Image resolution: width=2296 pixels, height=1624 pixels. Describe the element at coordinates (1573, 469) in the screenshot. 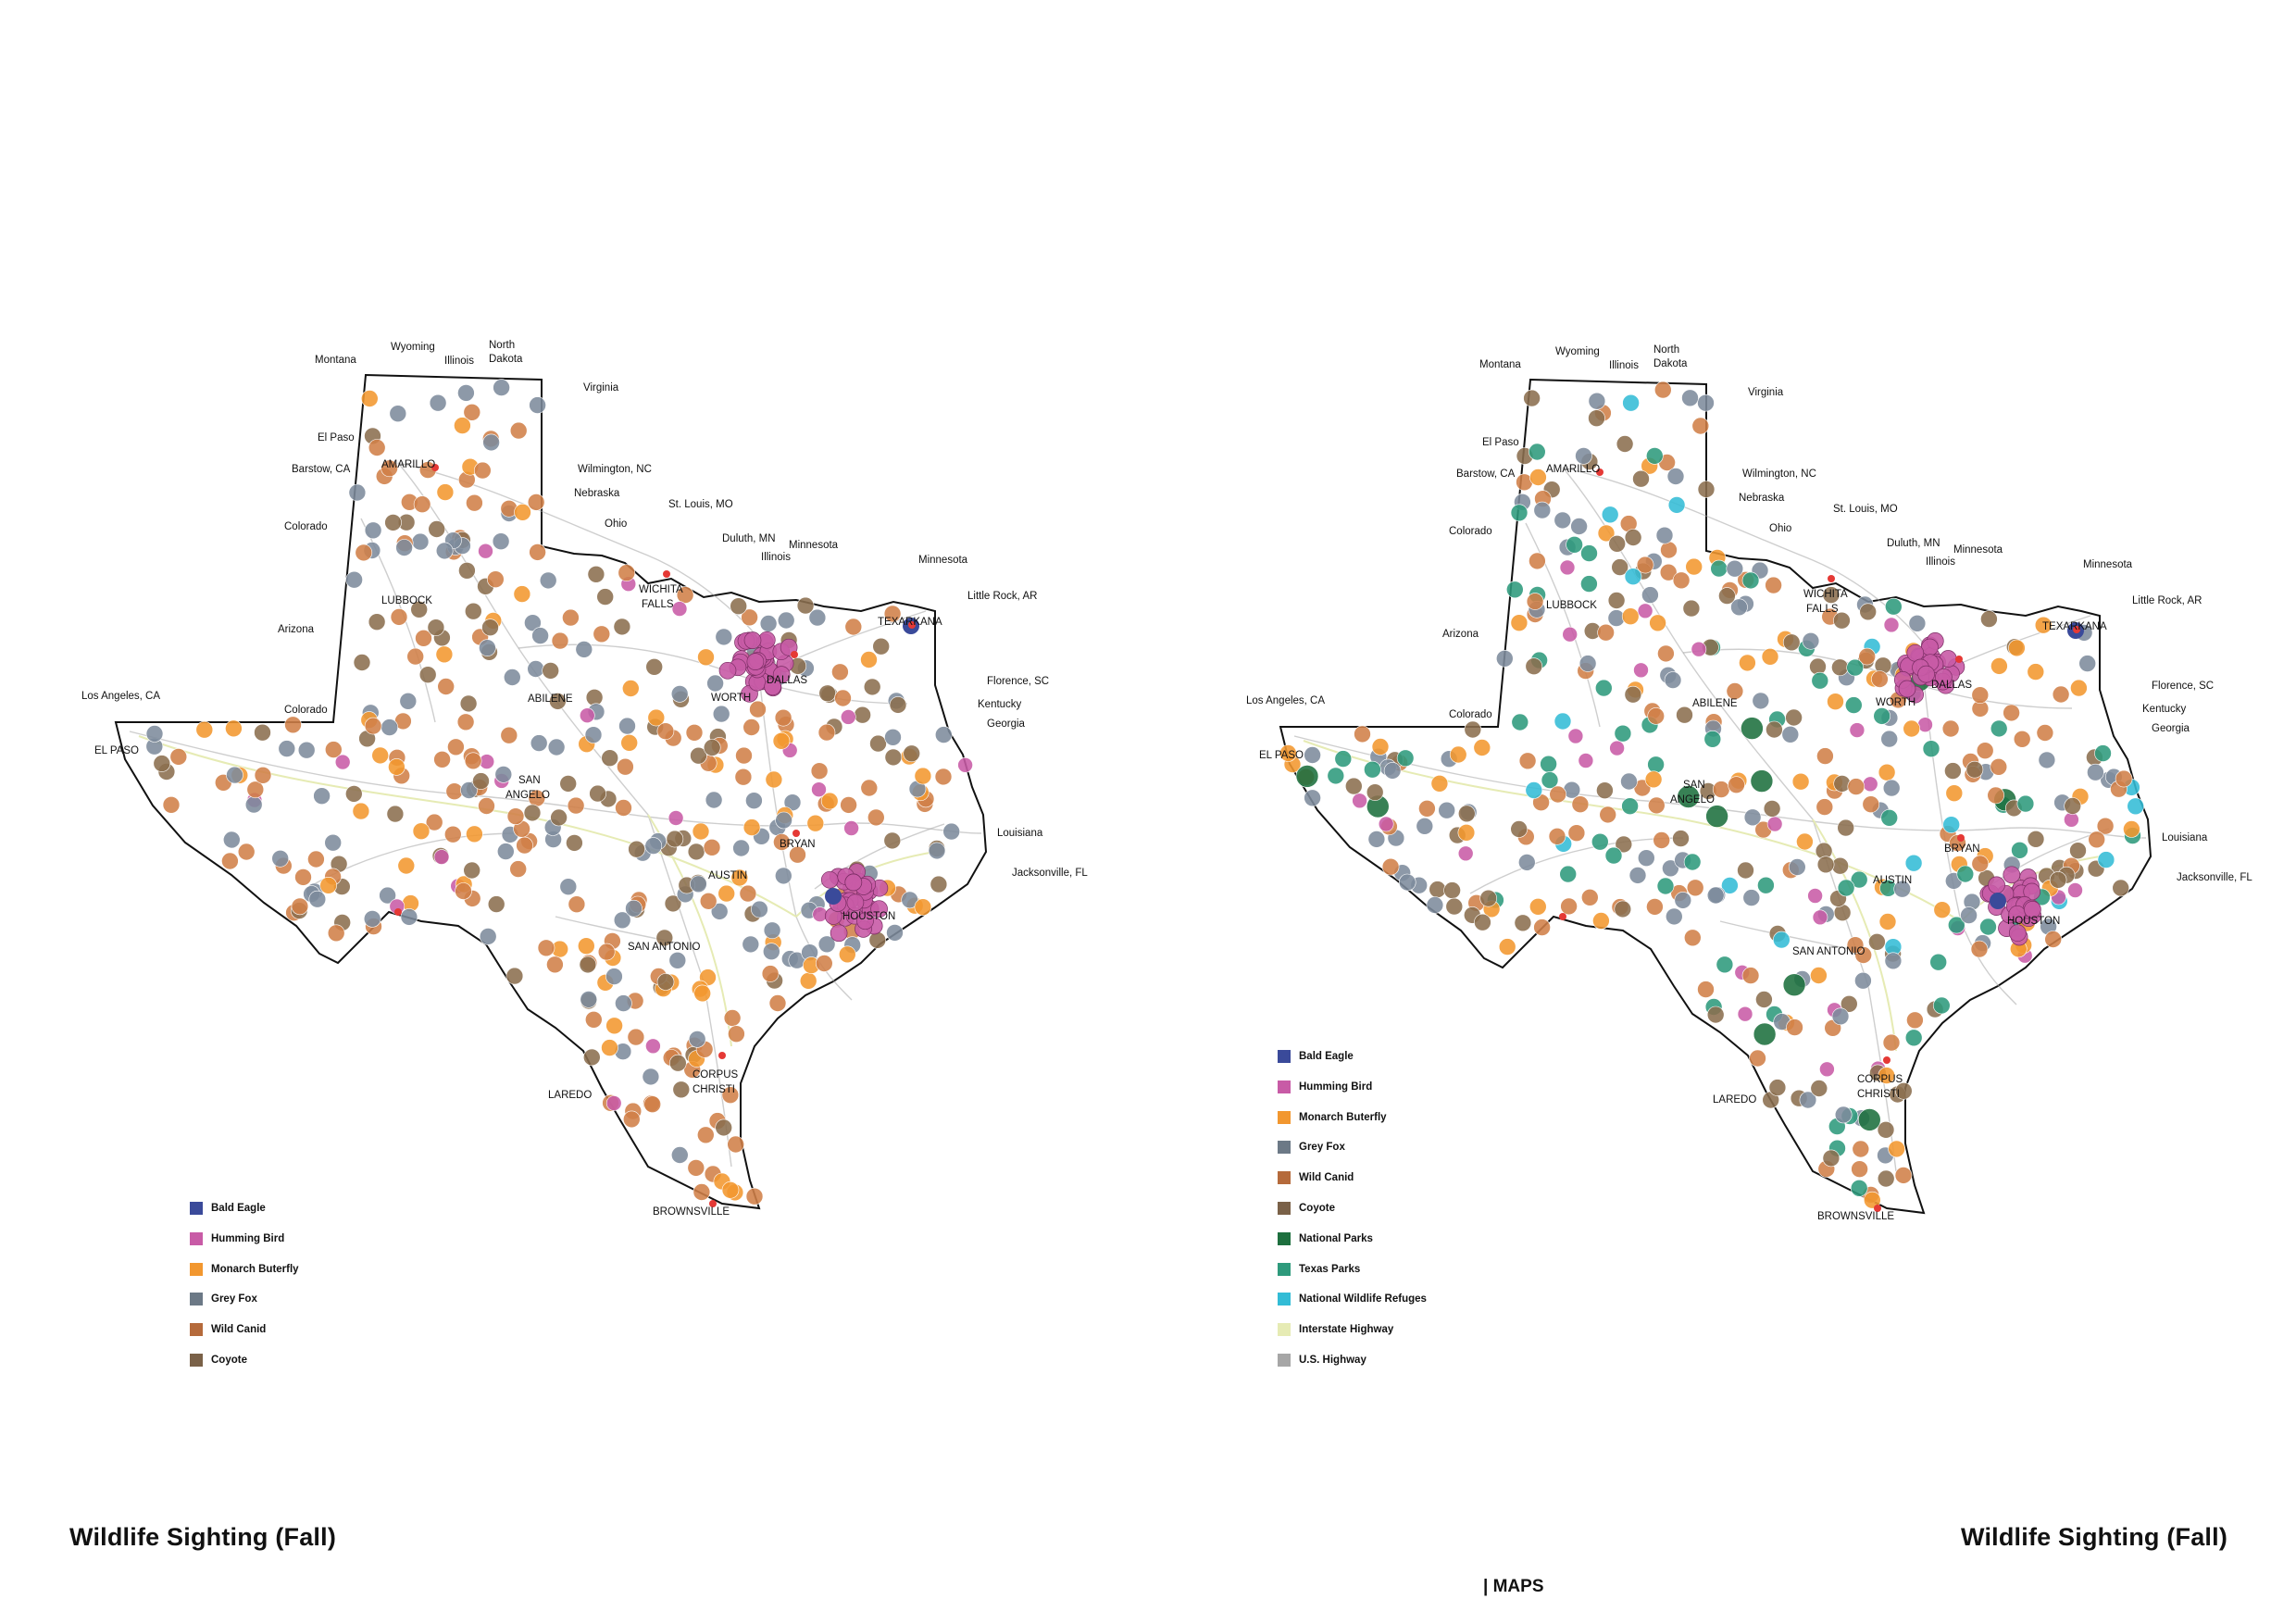

I see `map-label-amarillo: AMARILLO` at that location.